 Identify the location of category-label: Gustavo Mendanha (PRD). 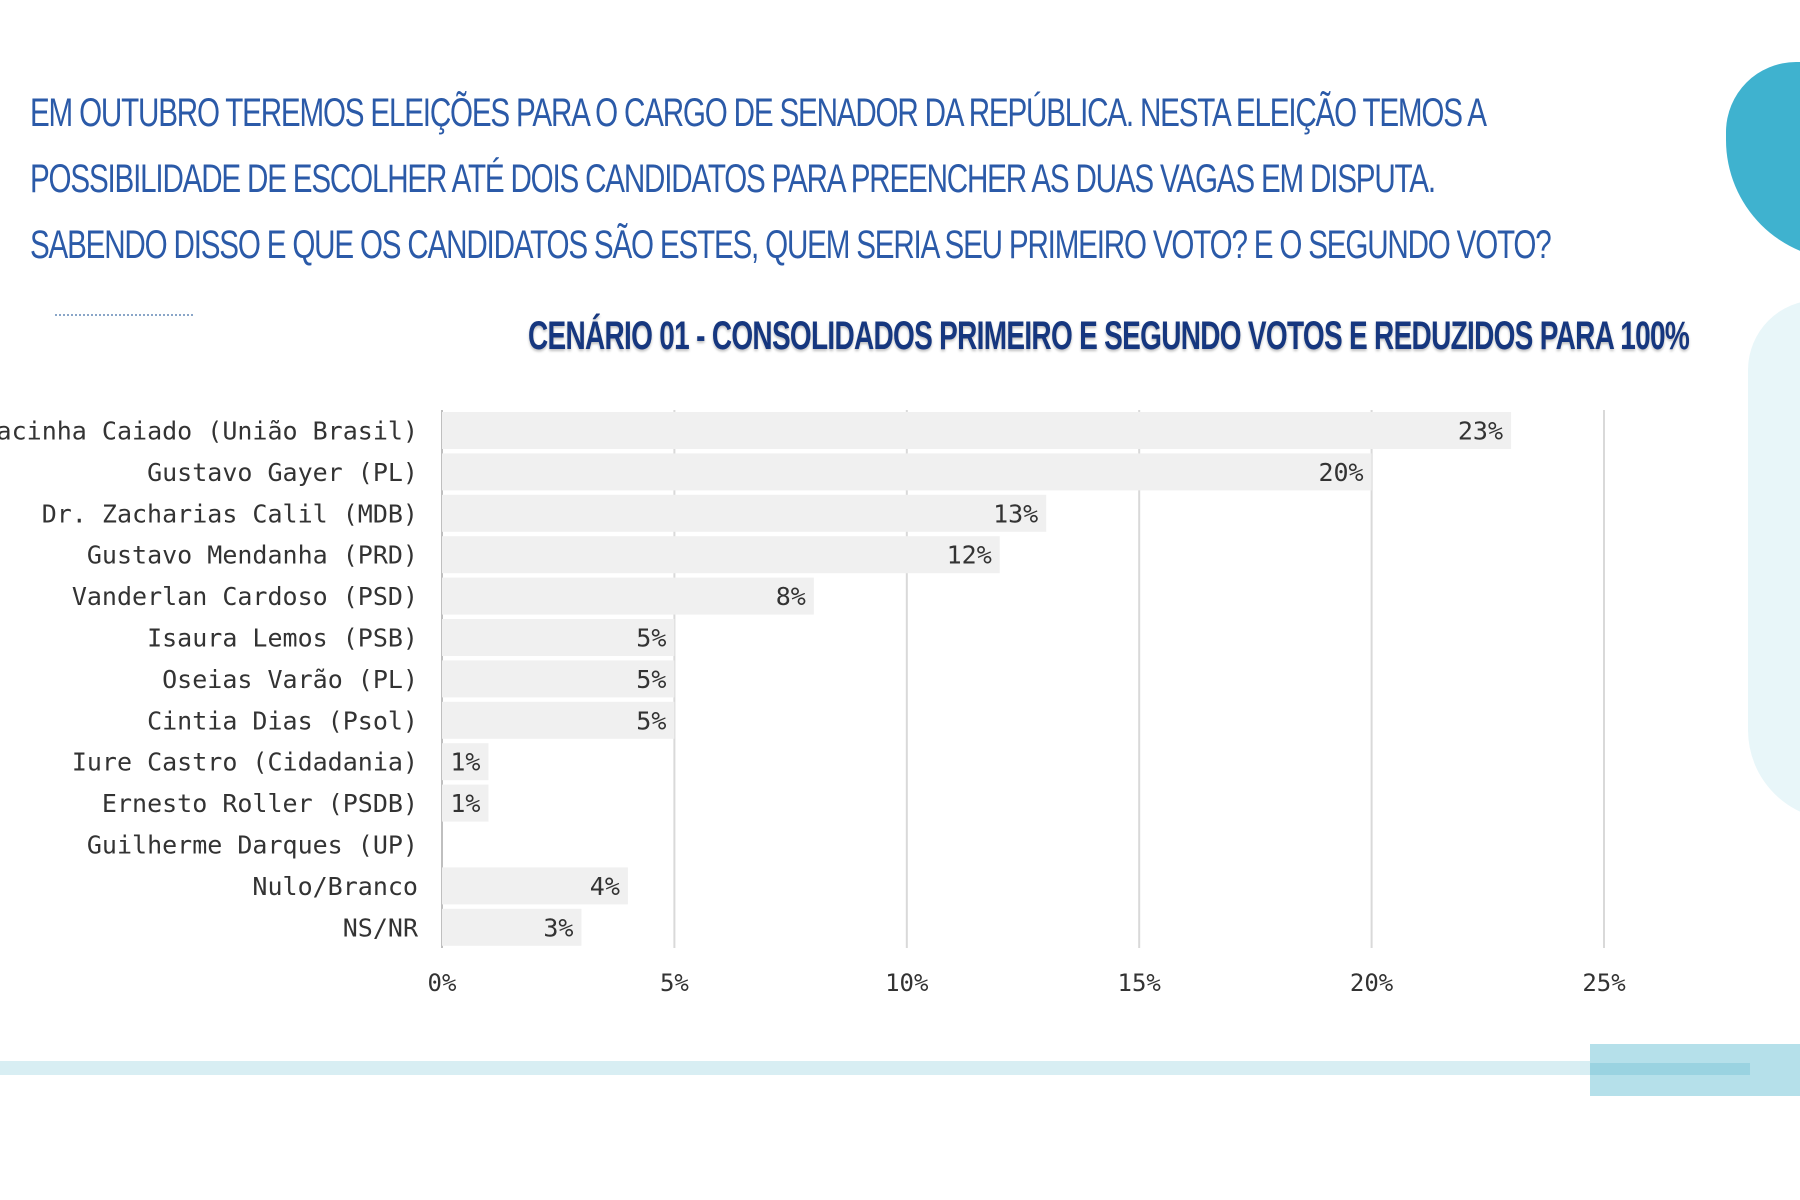
(252, 555).